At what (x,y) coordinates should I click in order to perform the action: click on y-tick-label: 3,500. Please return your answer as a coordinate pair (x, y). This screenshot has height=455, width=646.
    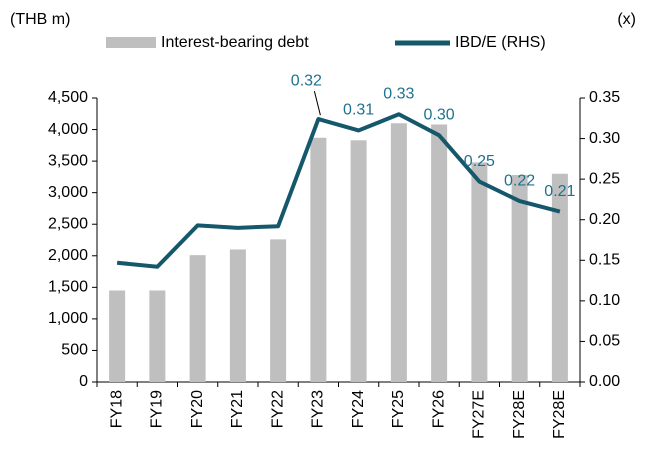
    Looking at the image, I should click on (68, 160).